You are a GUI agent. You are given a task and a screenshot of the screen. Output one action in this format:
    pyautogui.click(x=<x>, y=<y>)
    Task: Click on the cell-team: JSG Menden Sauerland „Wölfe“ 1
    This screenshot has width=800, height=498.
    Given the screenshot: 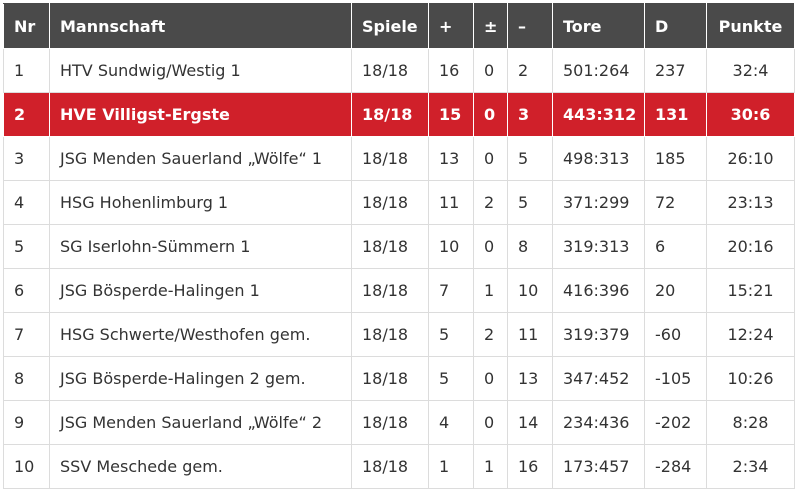 What is the action you would take?
    pyautogui.click(x=200, y=158)
    